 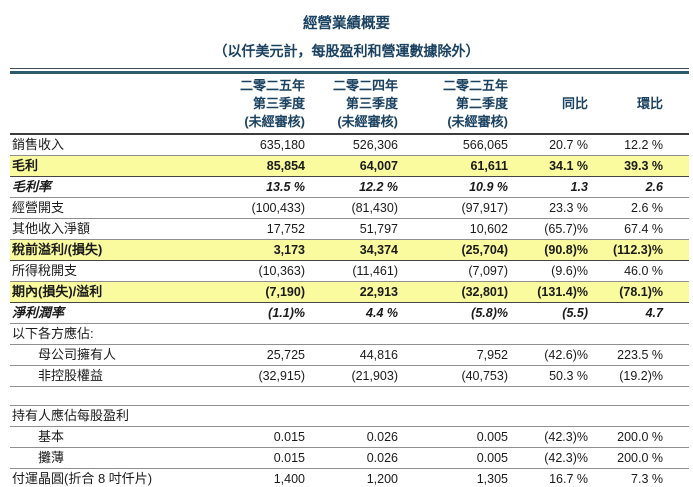 What do you see at coordinates (453, 145) in the screenshot?
I see `value-cell: 566,065` at bounding box center [453, 145].